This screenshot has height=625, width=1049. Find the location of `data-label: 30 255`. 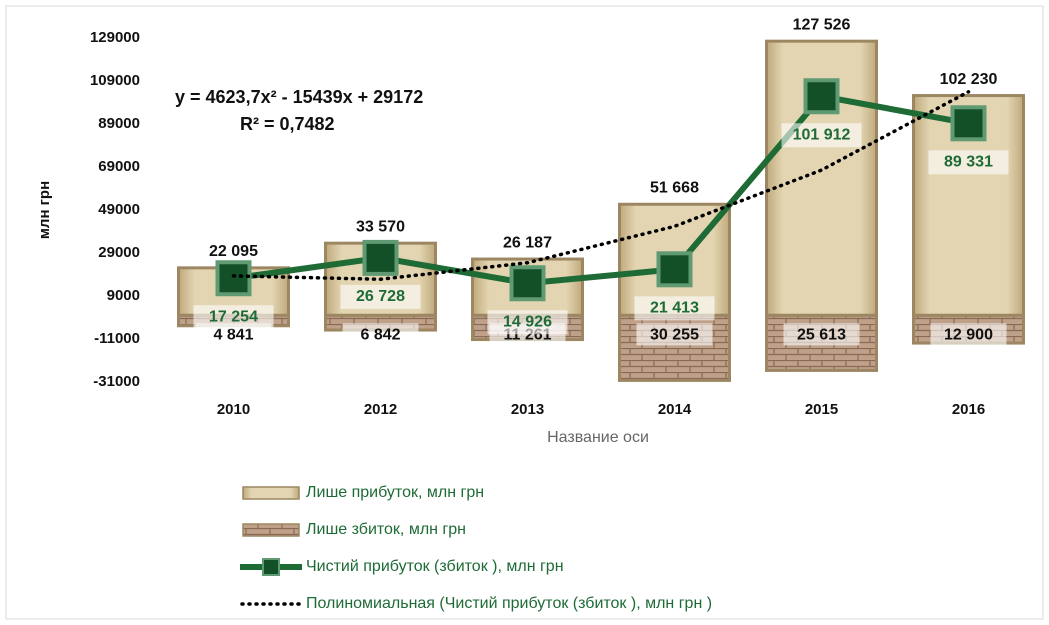

data-label: 30 255 is located at coordinates (674, 335).